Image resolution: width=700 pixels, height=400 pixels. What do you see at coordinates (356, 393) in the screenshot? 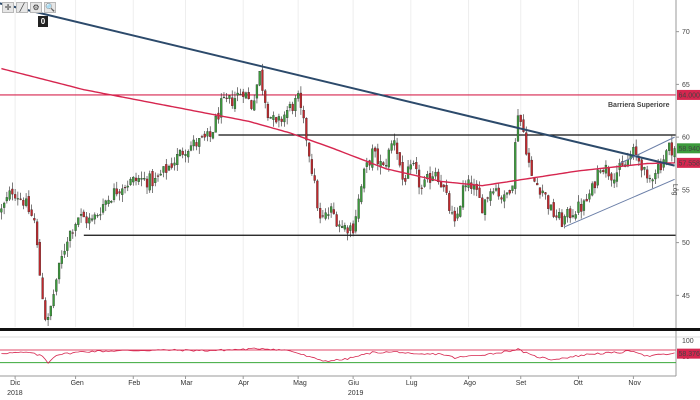
I see `year-label-1: 2019` at bounding box center [356, 393].